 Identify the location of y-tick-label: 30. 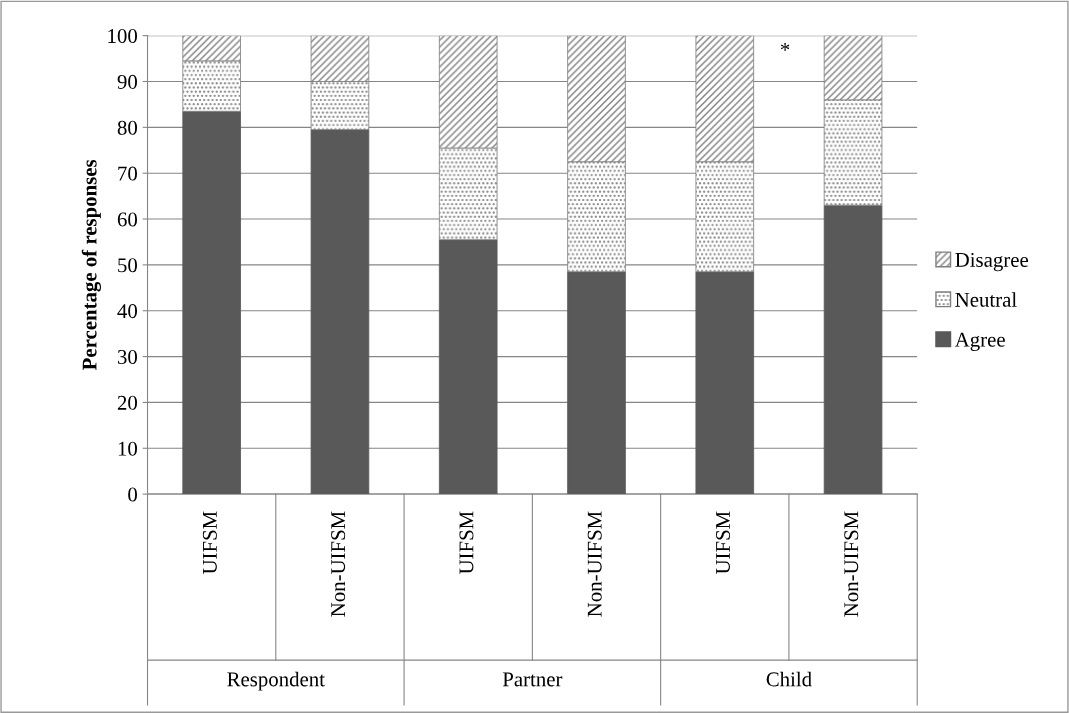
(127, 356).